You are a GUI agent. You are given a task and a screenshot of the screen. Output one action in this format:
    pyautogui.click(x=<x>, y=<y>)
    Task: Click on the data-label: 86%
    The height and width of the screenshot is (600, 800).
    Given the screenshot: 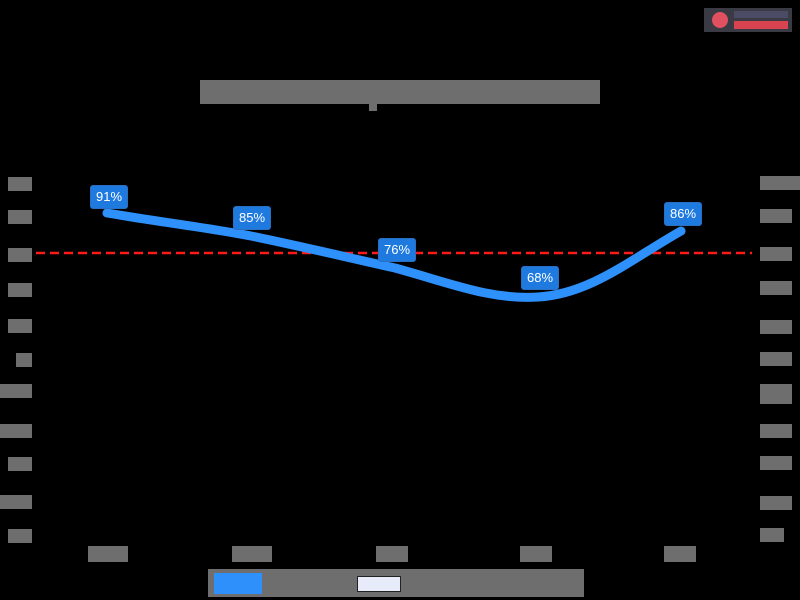 What is the action you would take?
    pyautogui.click(x=683, y=214)
    